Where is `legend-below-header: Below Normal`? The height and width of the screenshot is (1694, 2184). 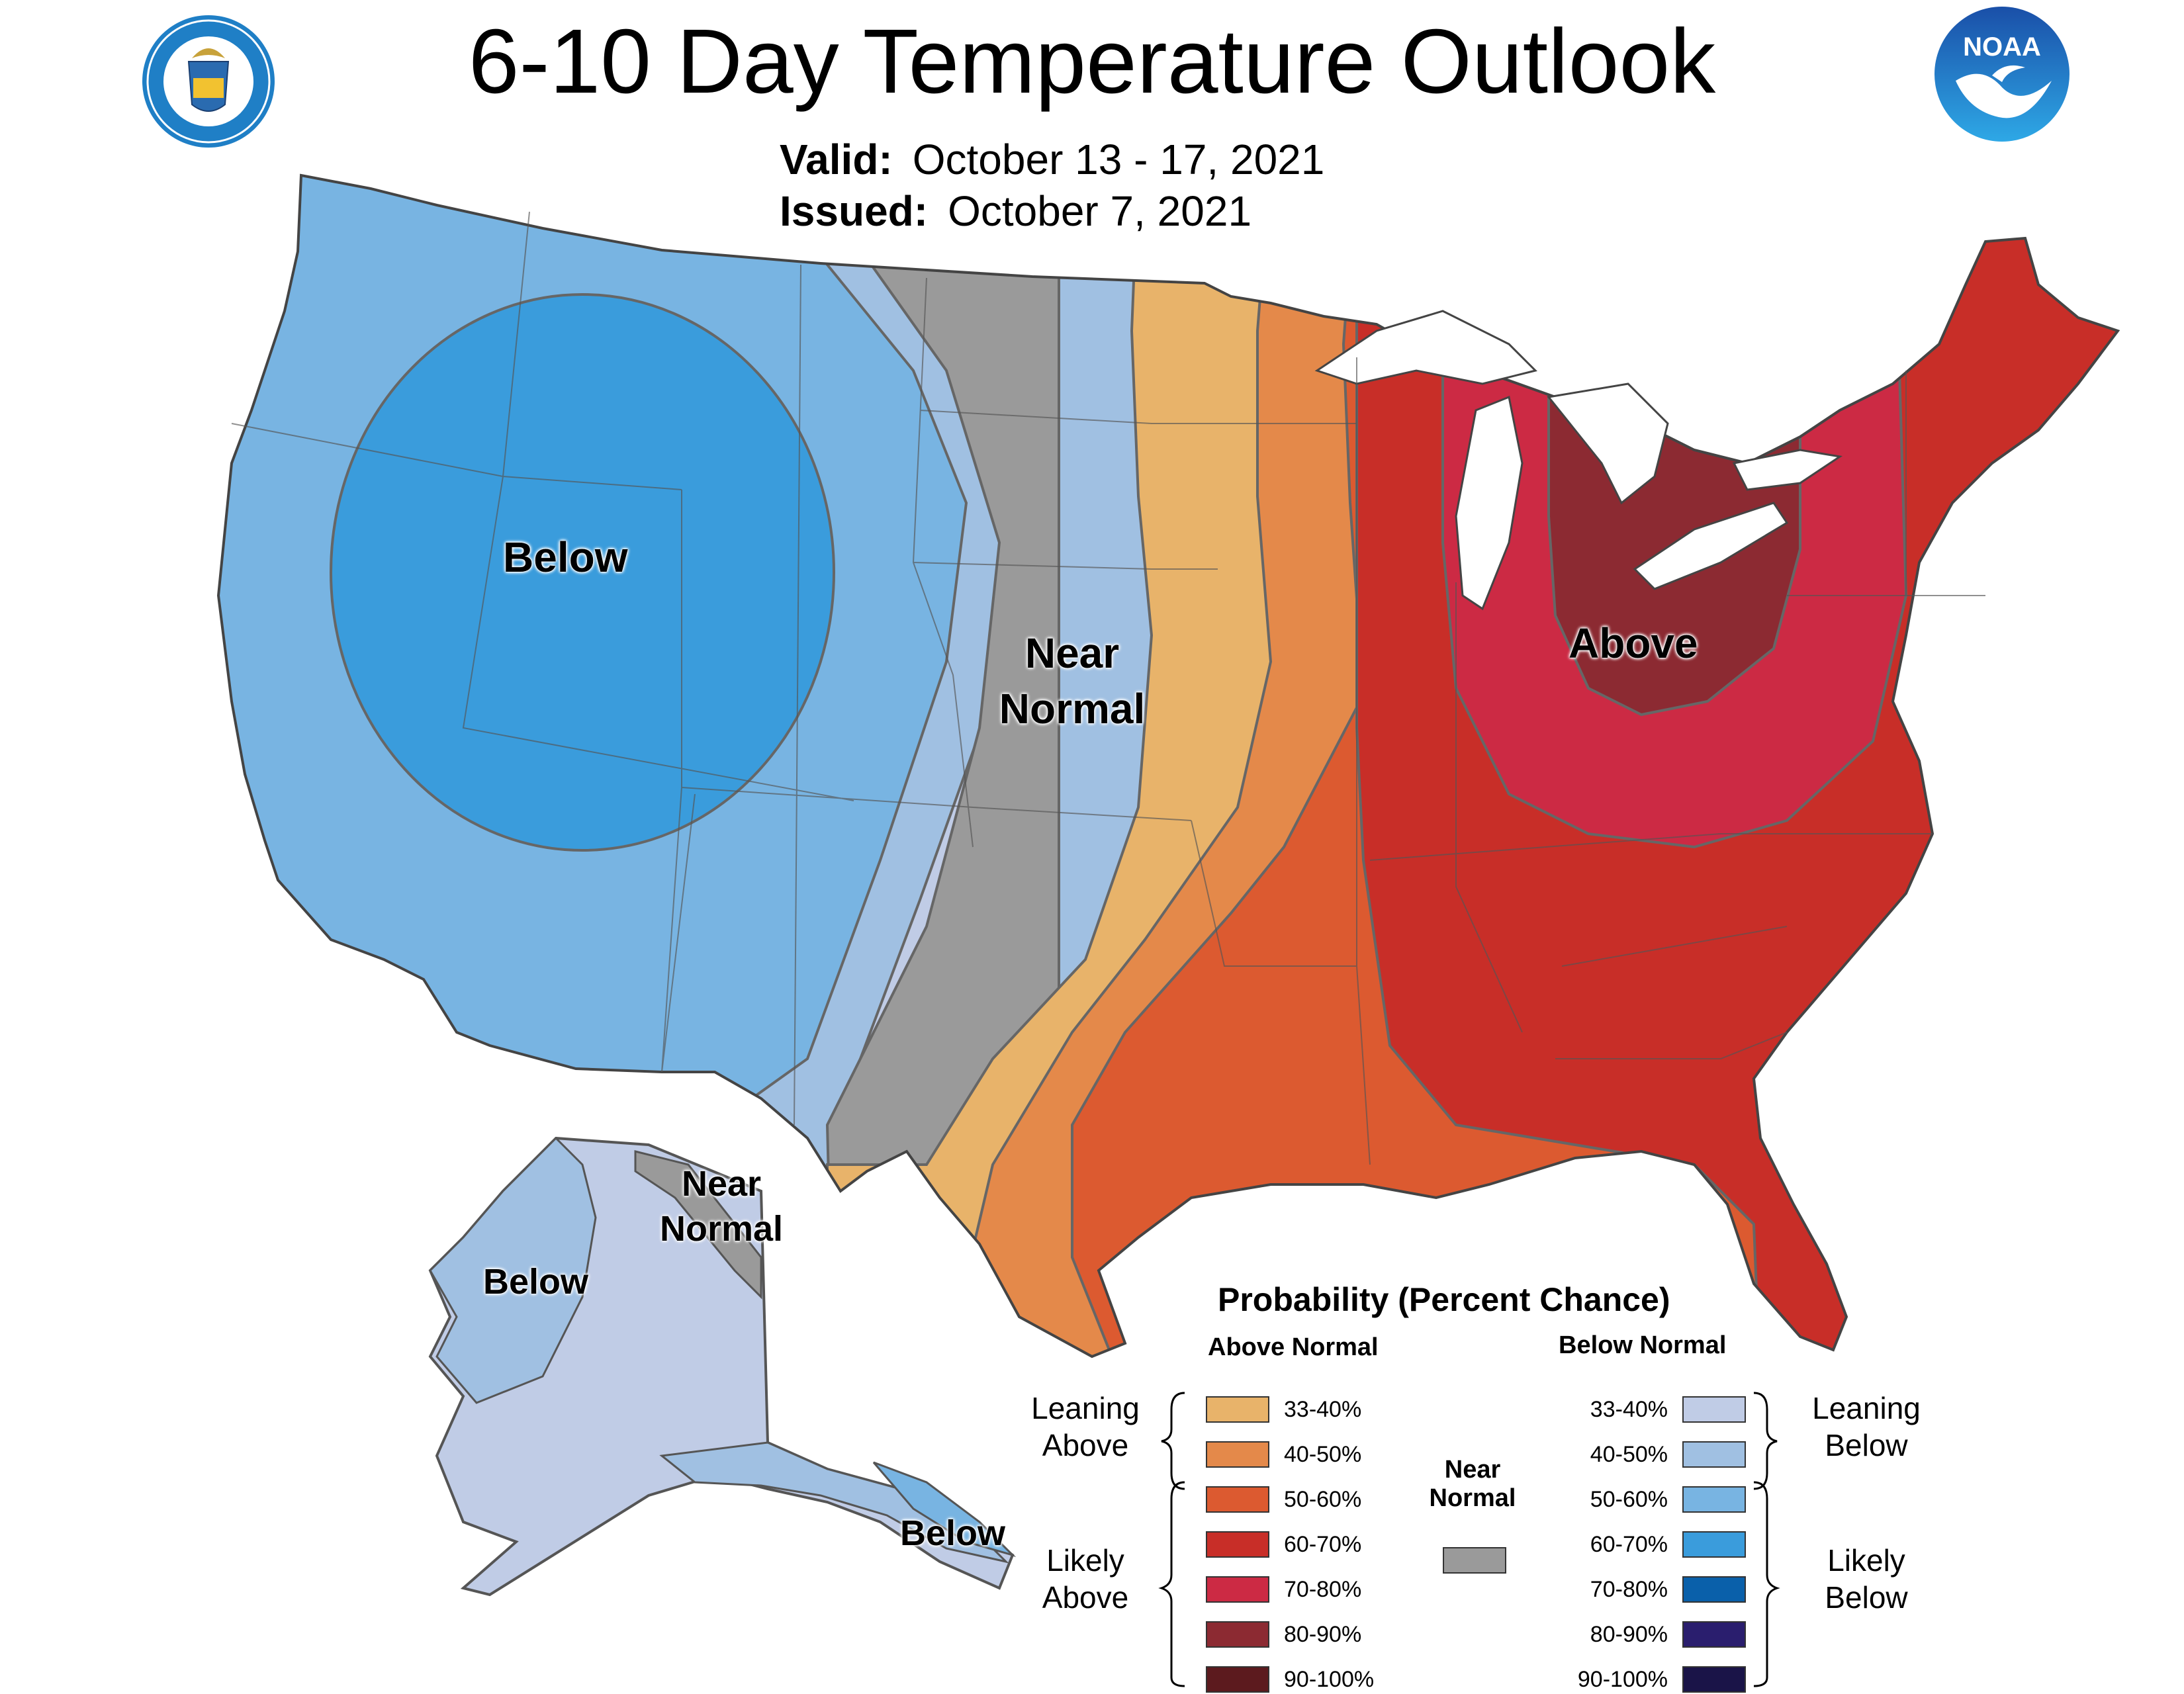 legend-below-header: Below Normal is located at coordinates (1643, 1345).